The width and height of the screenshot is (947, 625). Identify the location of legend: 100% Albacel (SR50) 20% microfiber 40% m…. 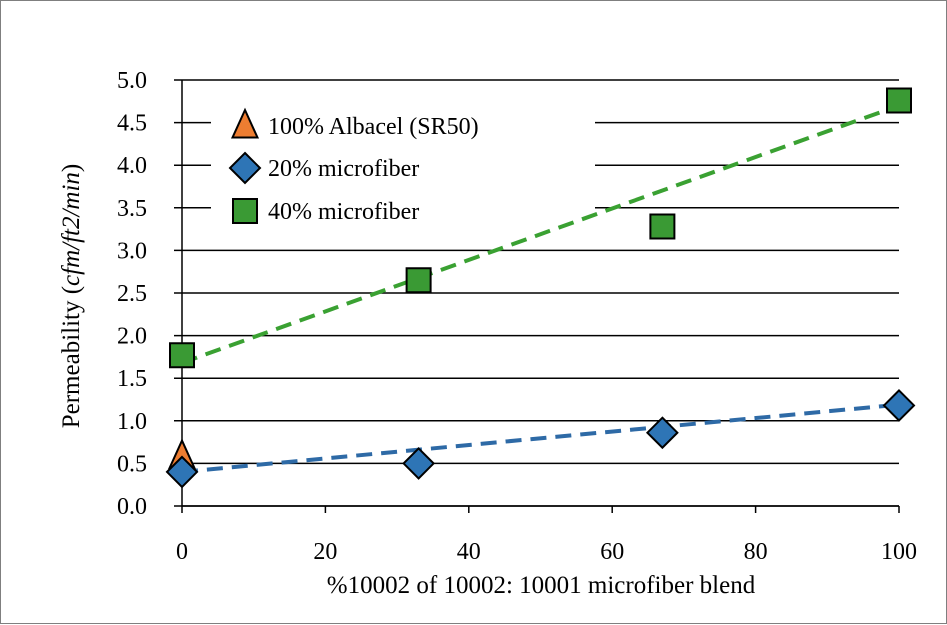
(353, 166).